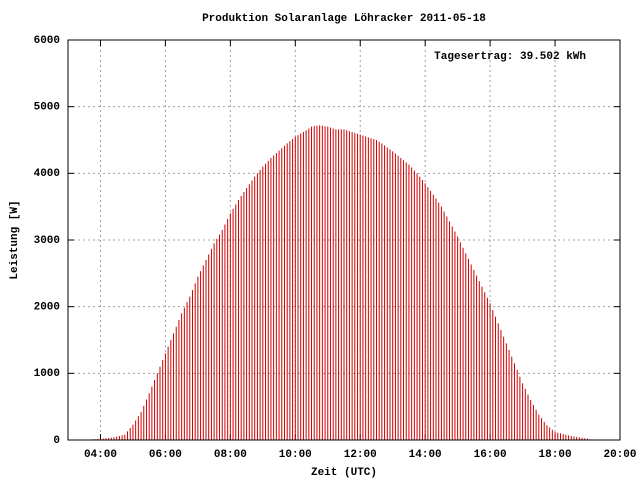 The height and width of the screenshot is (480, 640). What do you see at coordinates (510, 57) in the screenshot?
I see `annotation: Tagesertrag: 39.502 kWh` at bounding box center [510, 57].